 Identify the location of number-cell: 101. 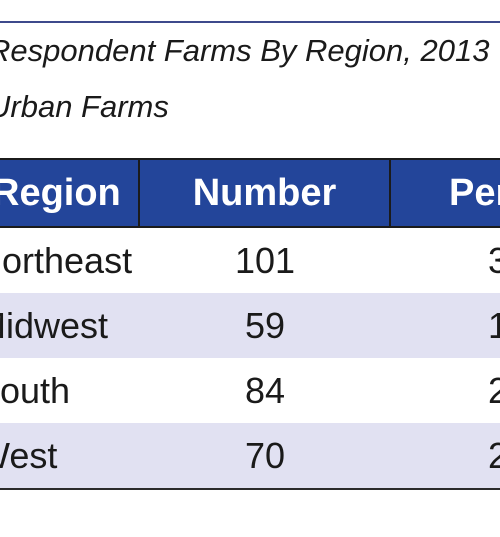
(265, 260).